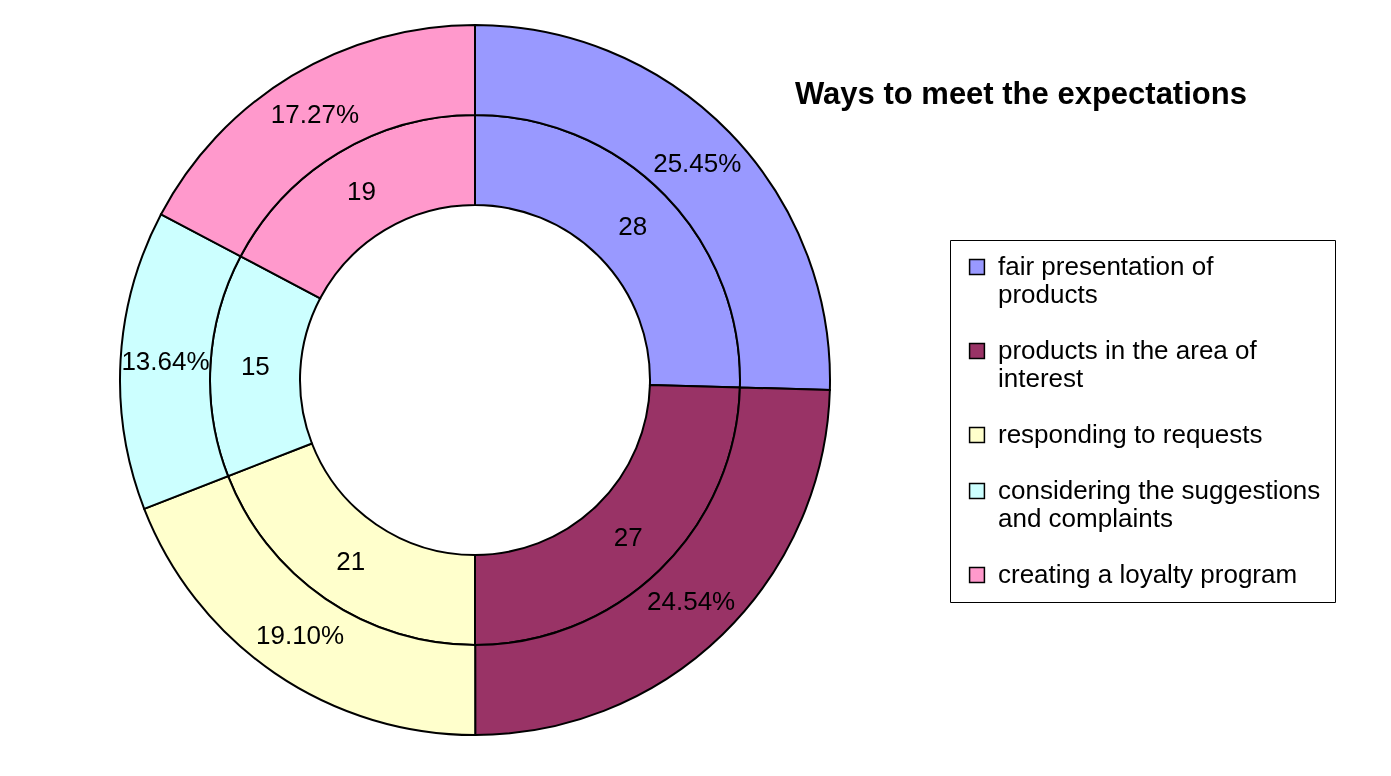  I want to click on data-label: 27, so click(628, 536).